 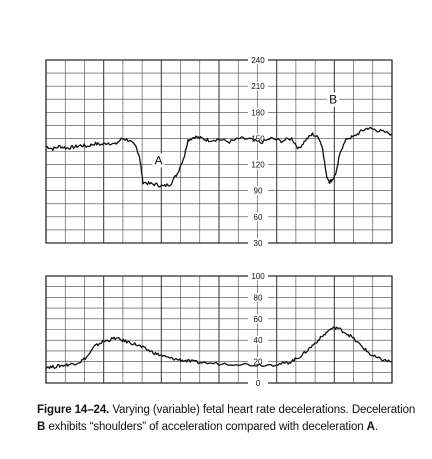 I want to click on fetal-heart-rate-tick-label: 150, so click(x=258, y=138).